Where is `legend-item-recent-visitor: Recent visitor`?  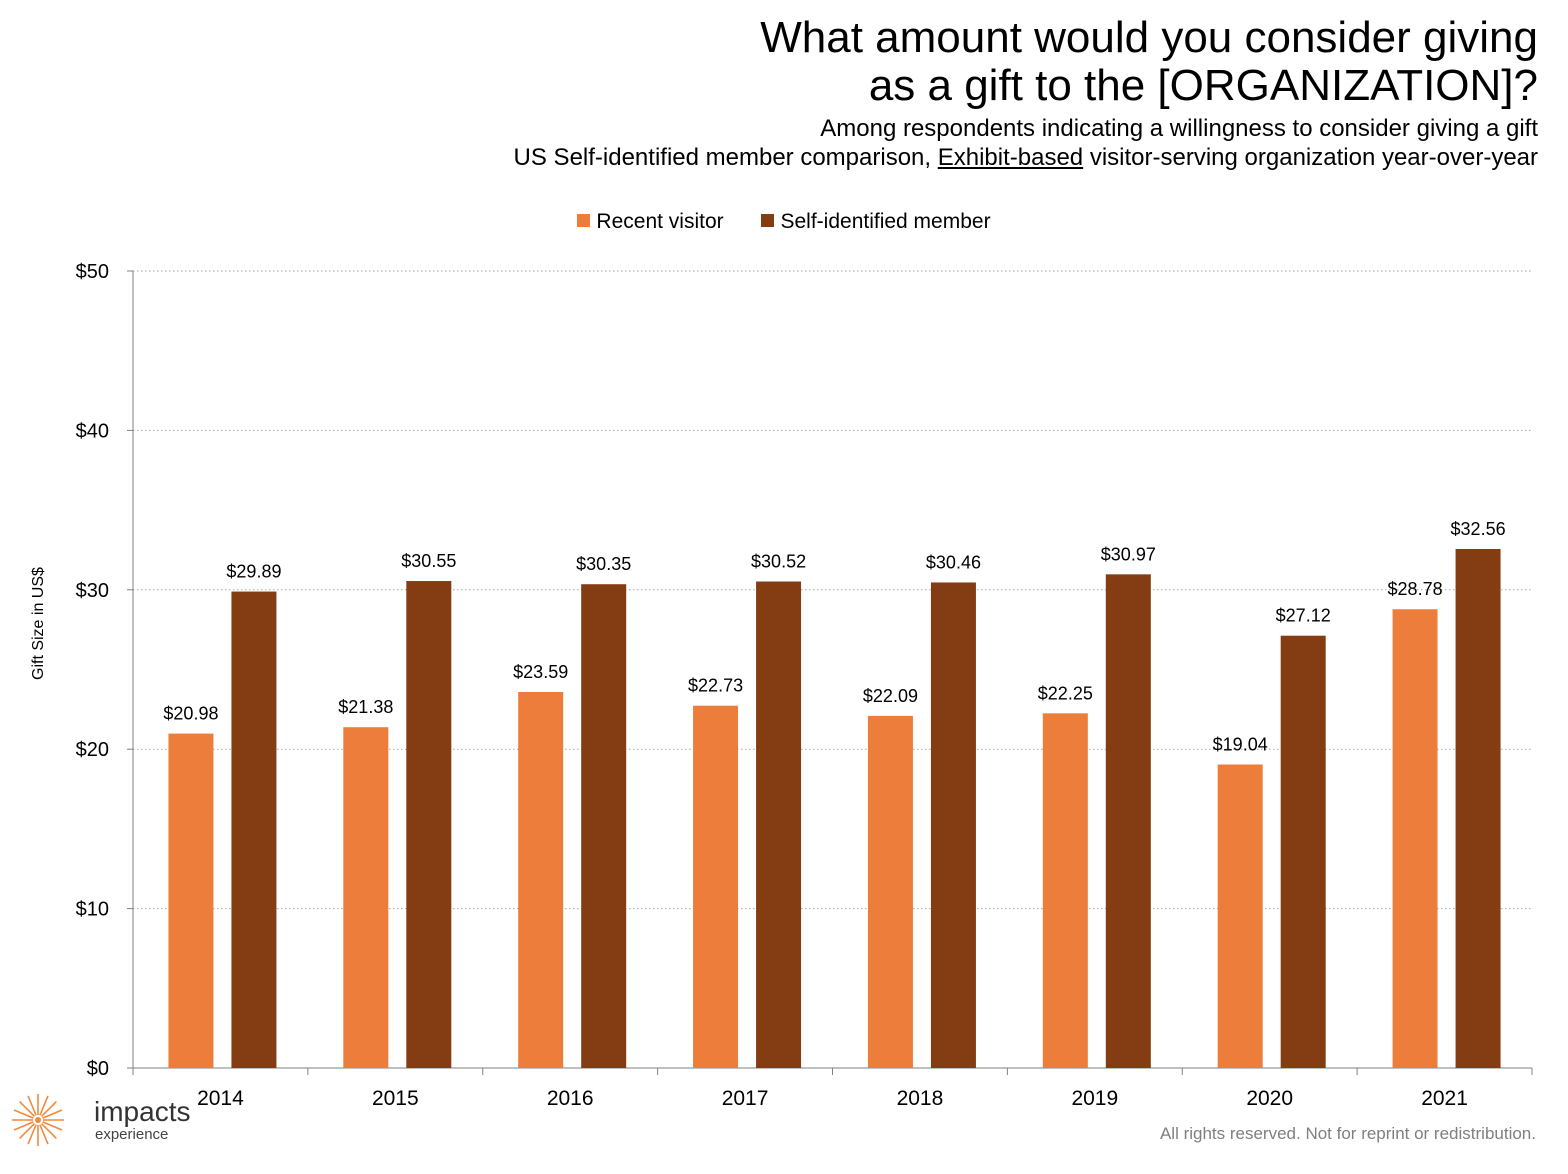
legend-item-recent-visitor: Recent visitor is located at coordinates (650, 222).